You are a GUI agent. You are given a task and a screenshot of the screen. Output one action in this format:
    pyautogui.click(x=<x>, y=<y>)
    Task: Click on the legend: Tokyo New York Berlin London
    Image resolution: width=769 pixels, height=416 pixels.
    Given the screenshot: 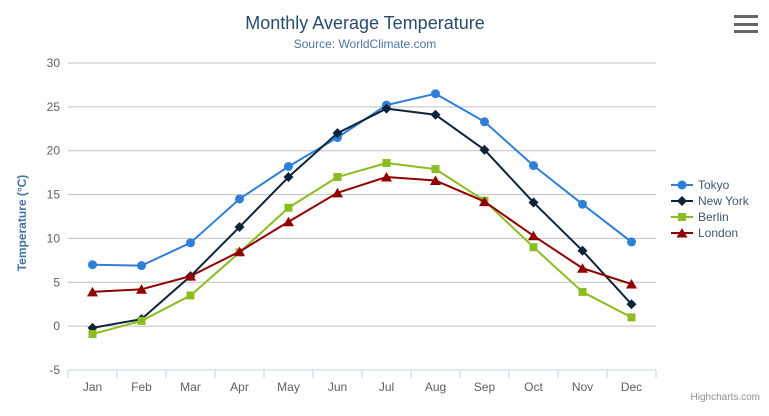 What is the action you would take?
    pyautogui.click(x=710, y=209)
    